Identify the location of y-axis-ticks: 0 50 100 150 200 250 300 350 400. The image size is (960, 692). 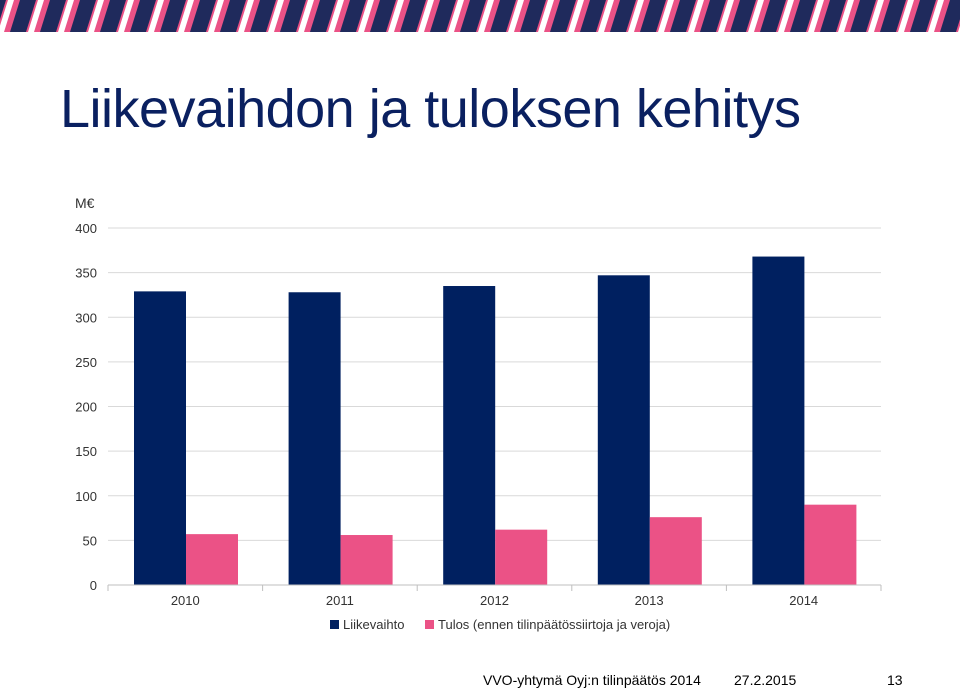
(86, 407).